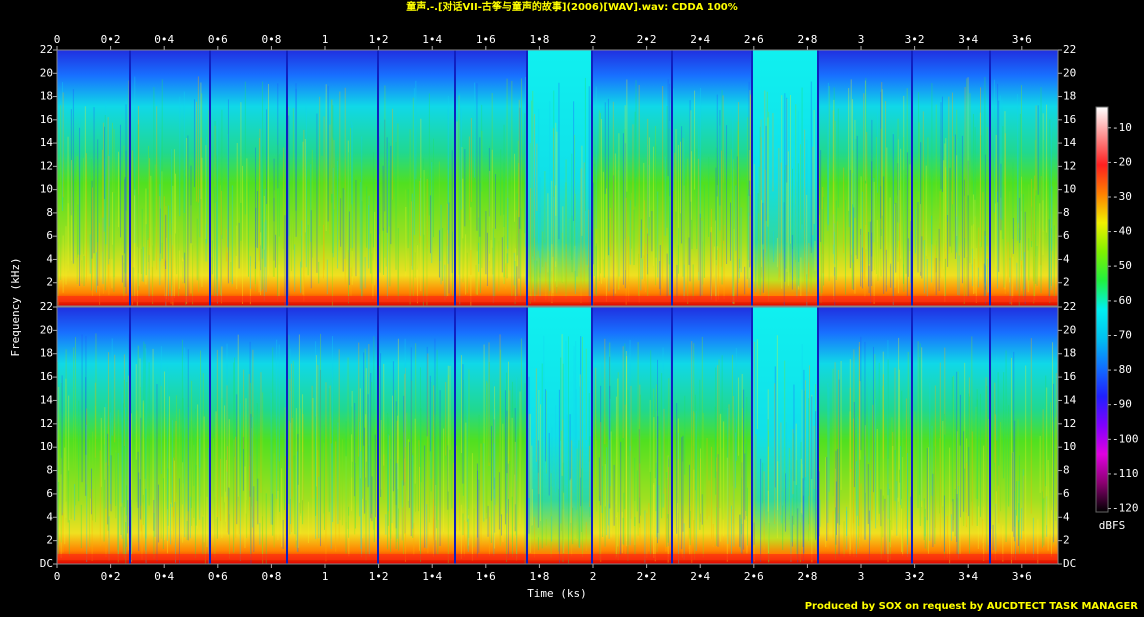  I want to click on x-tick-label: 1•4, so click(432, 576).